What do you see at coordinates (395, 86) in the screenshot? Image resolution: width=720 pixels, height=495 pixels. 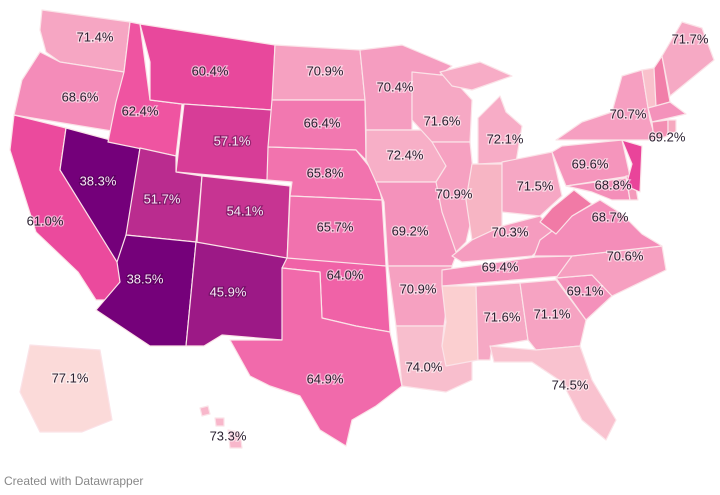 I see `state-label-mn: 70.4%` at bounding box center [395, 86].